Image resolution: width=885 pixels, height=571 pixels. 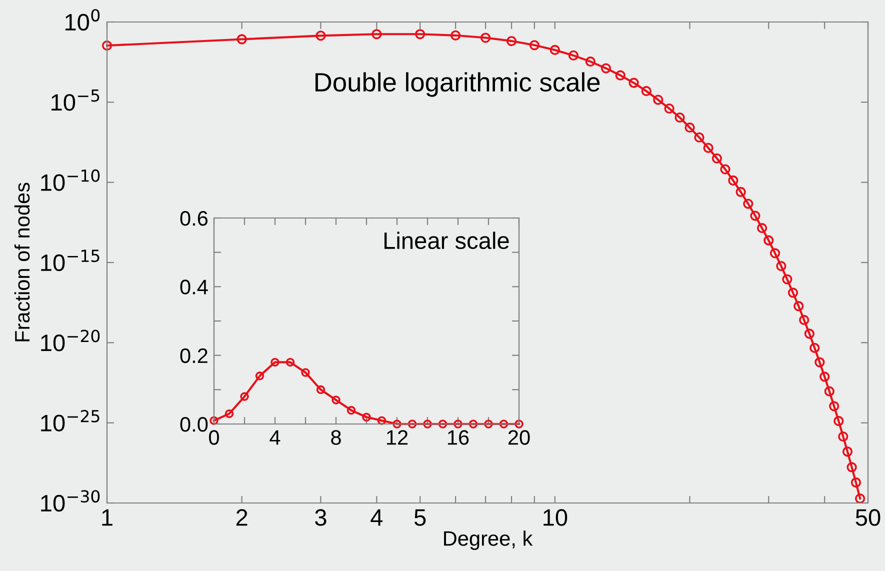 I want to click on y-axis-title: Fraction of nodes, so click(x=22, y=262).